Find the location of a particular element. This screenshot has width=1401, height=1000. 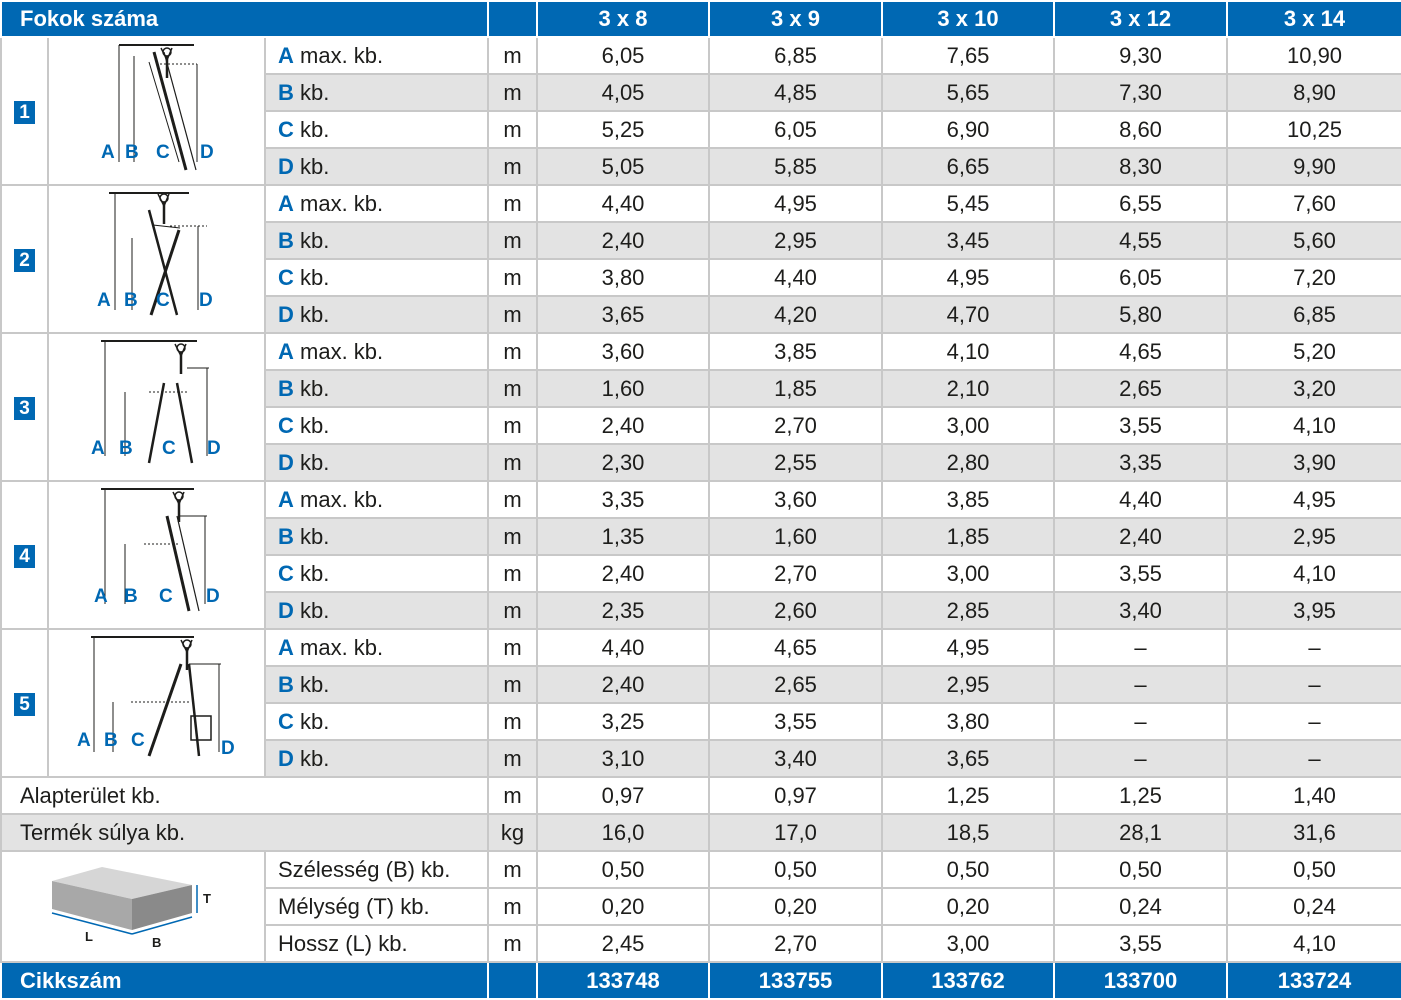

dimension-letter: C is located at coordinates (286, 277).